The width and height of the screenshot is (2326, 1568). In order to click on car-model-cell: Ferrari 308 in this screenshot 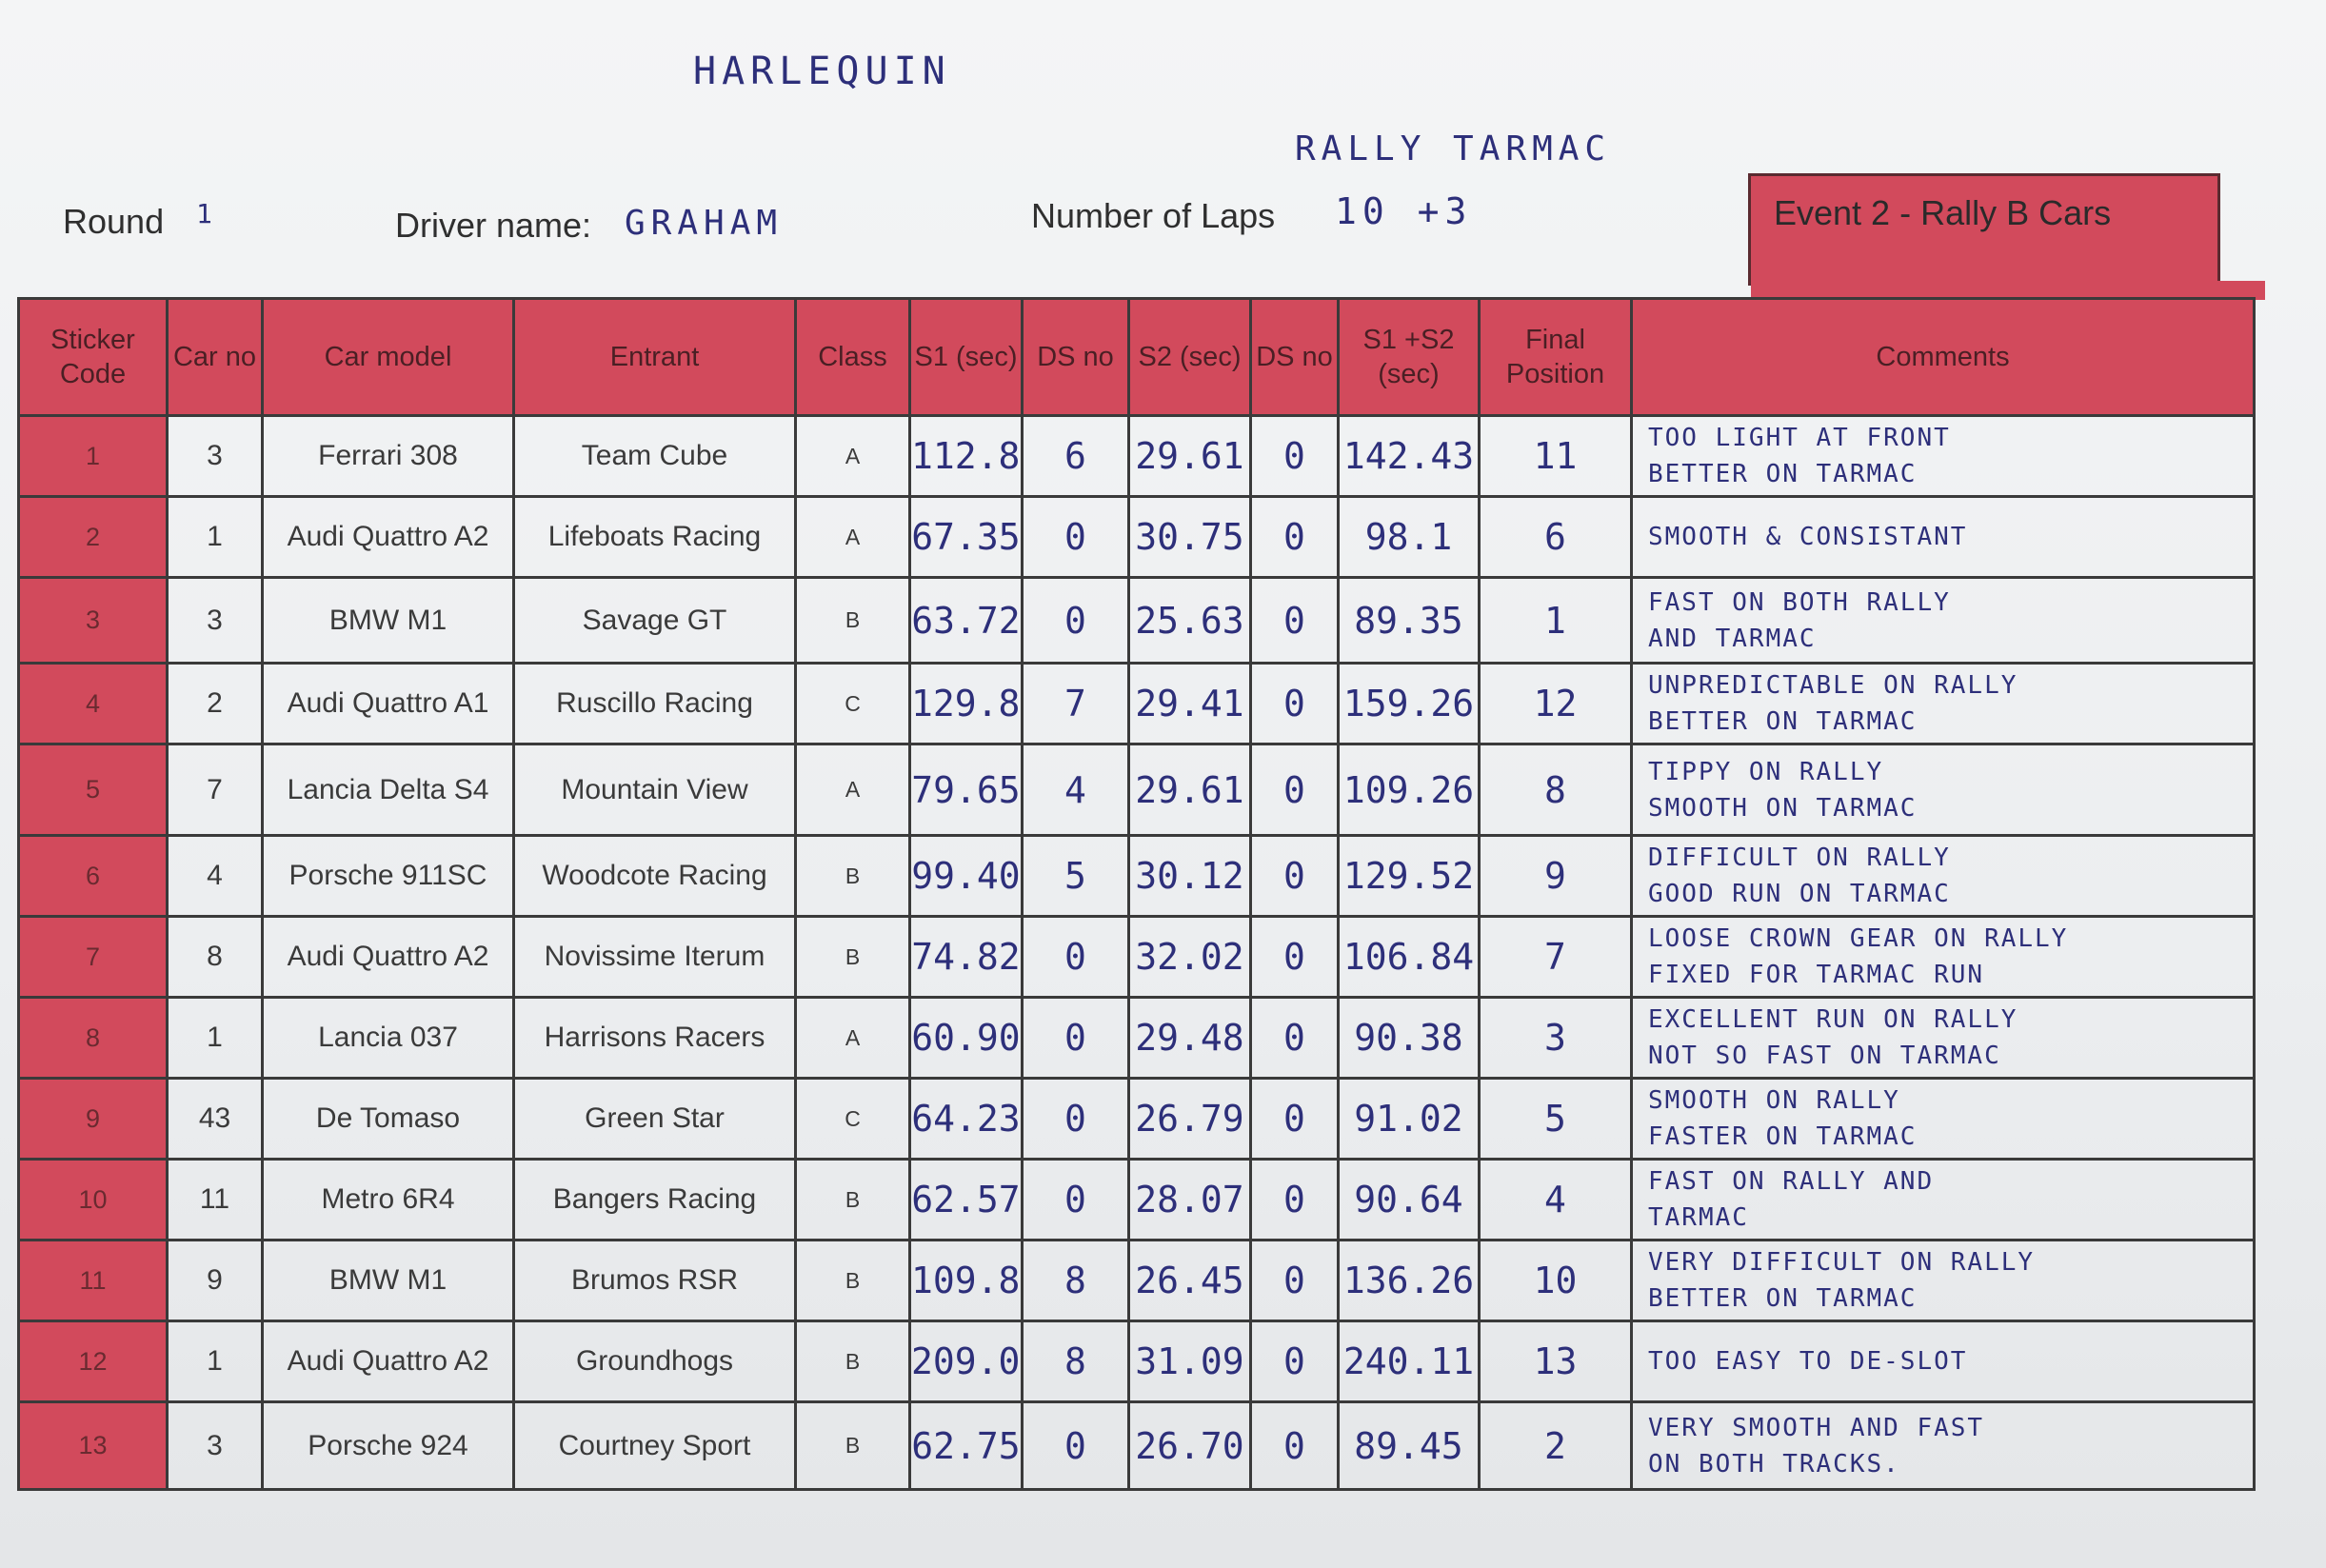, I will do `click(388, 456)`.